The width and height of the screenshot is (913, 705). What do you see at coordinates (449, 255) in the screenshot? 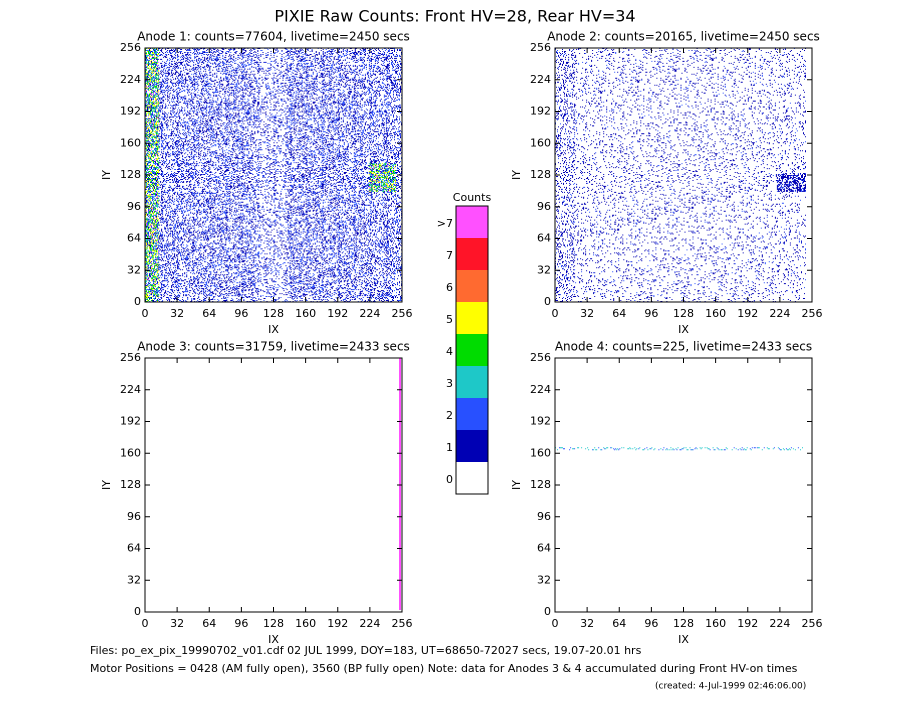
I see `colorbar-label: 7` at bounding box center [449, 255].